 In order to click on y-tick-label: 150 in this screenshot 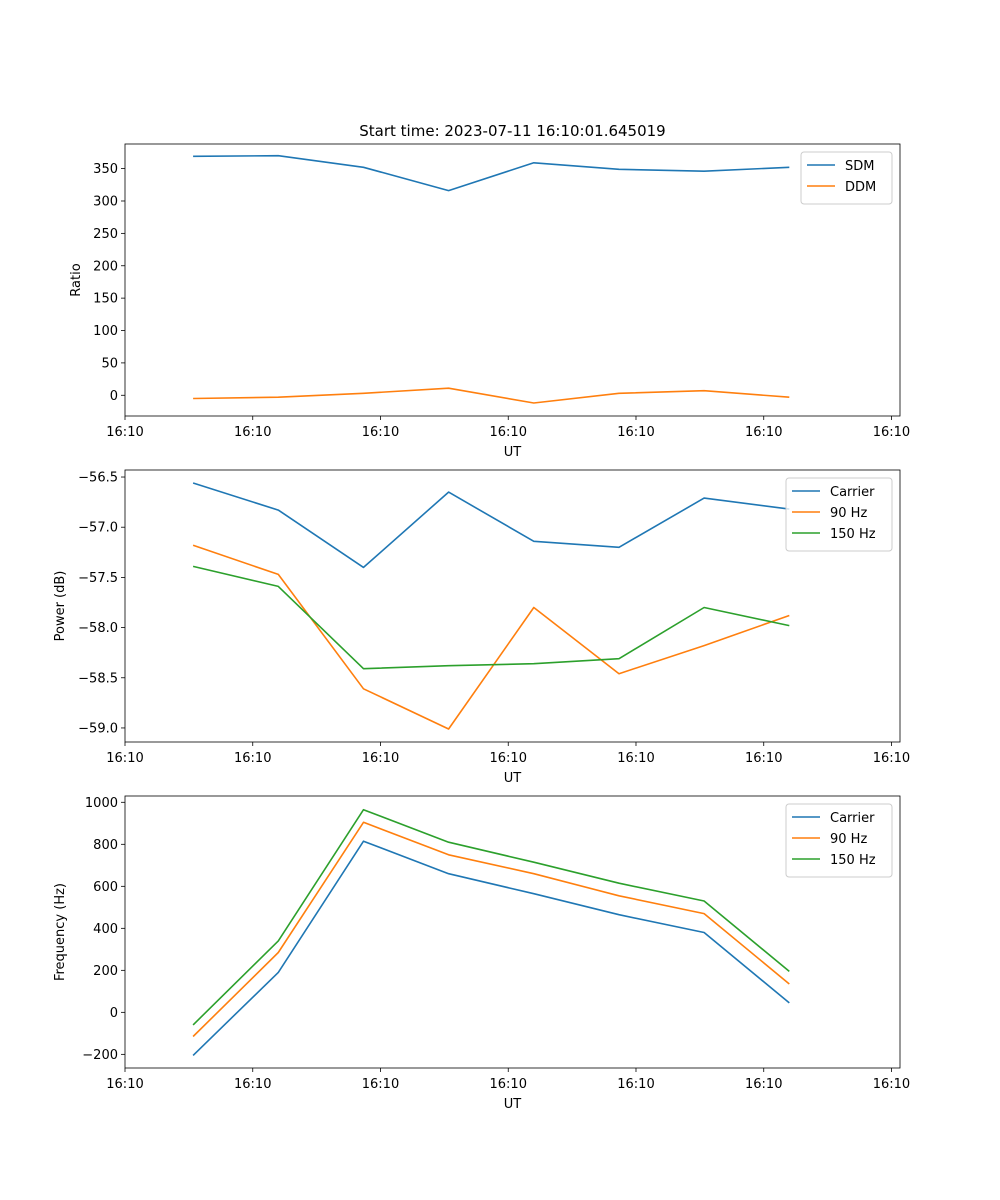, I will do `click(105, 299)`.